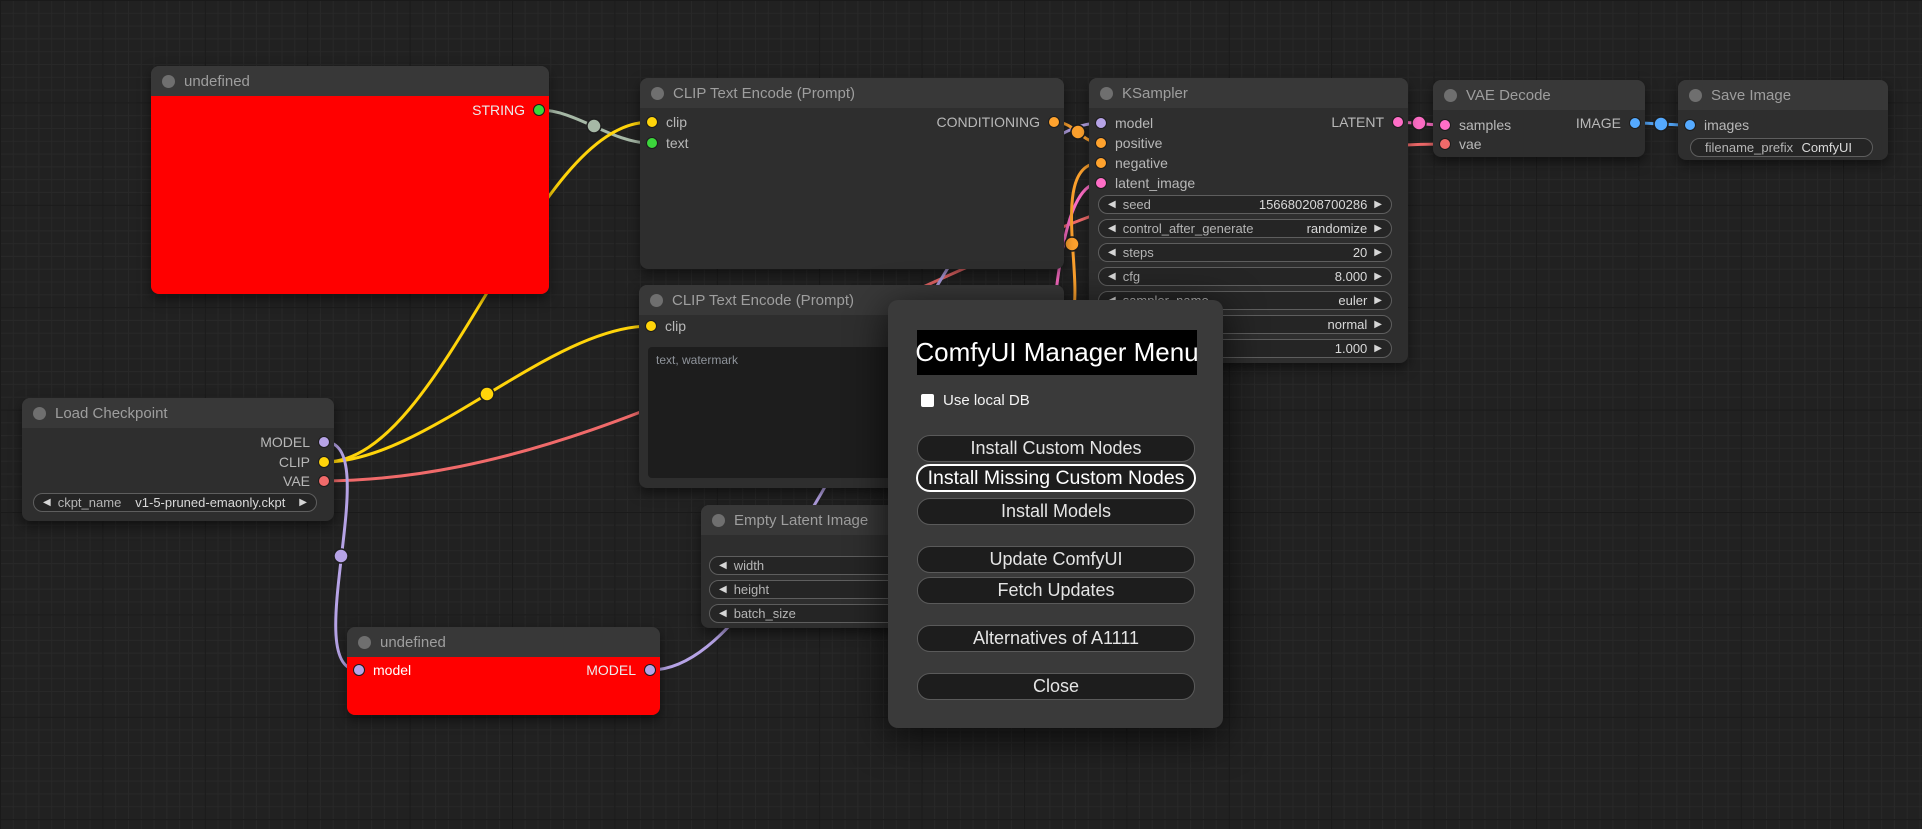 This screenshot has width=1922, height=829. What do you see at coordinates (1245, 228) in the screenshot?
I see `widget-control-after-generate: ◀ control_after_generate randomize ▶` at bounding box center [1245, 228].